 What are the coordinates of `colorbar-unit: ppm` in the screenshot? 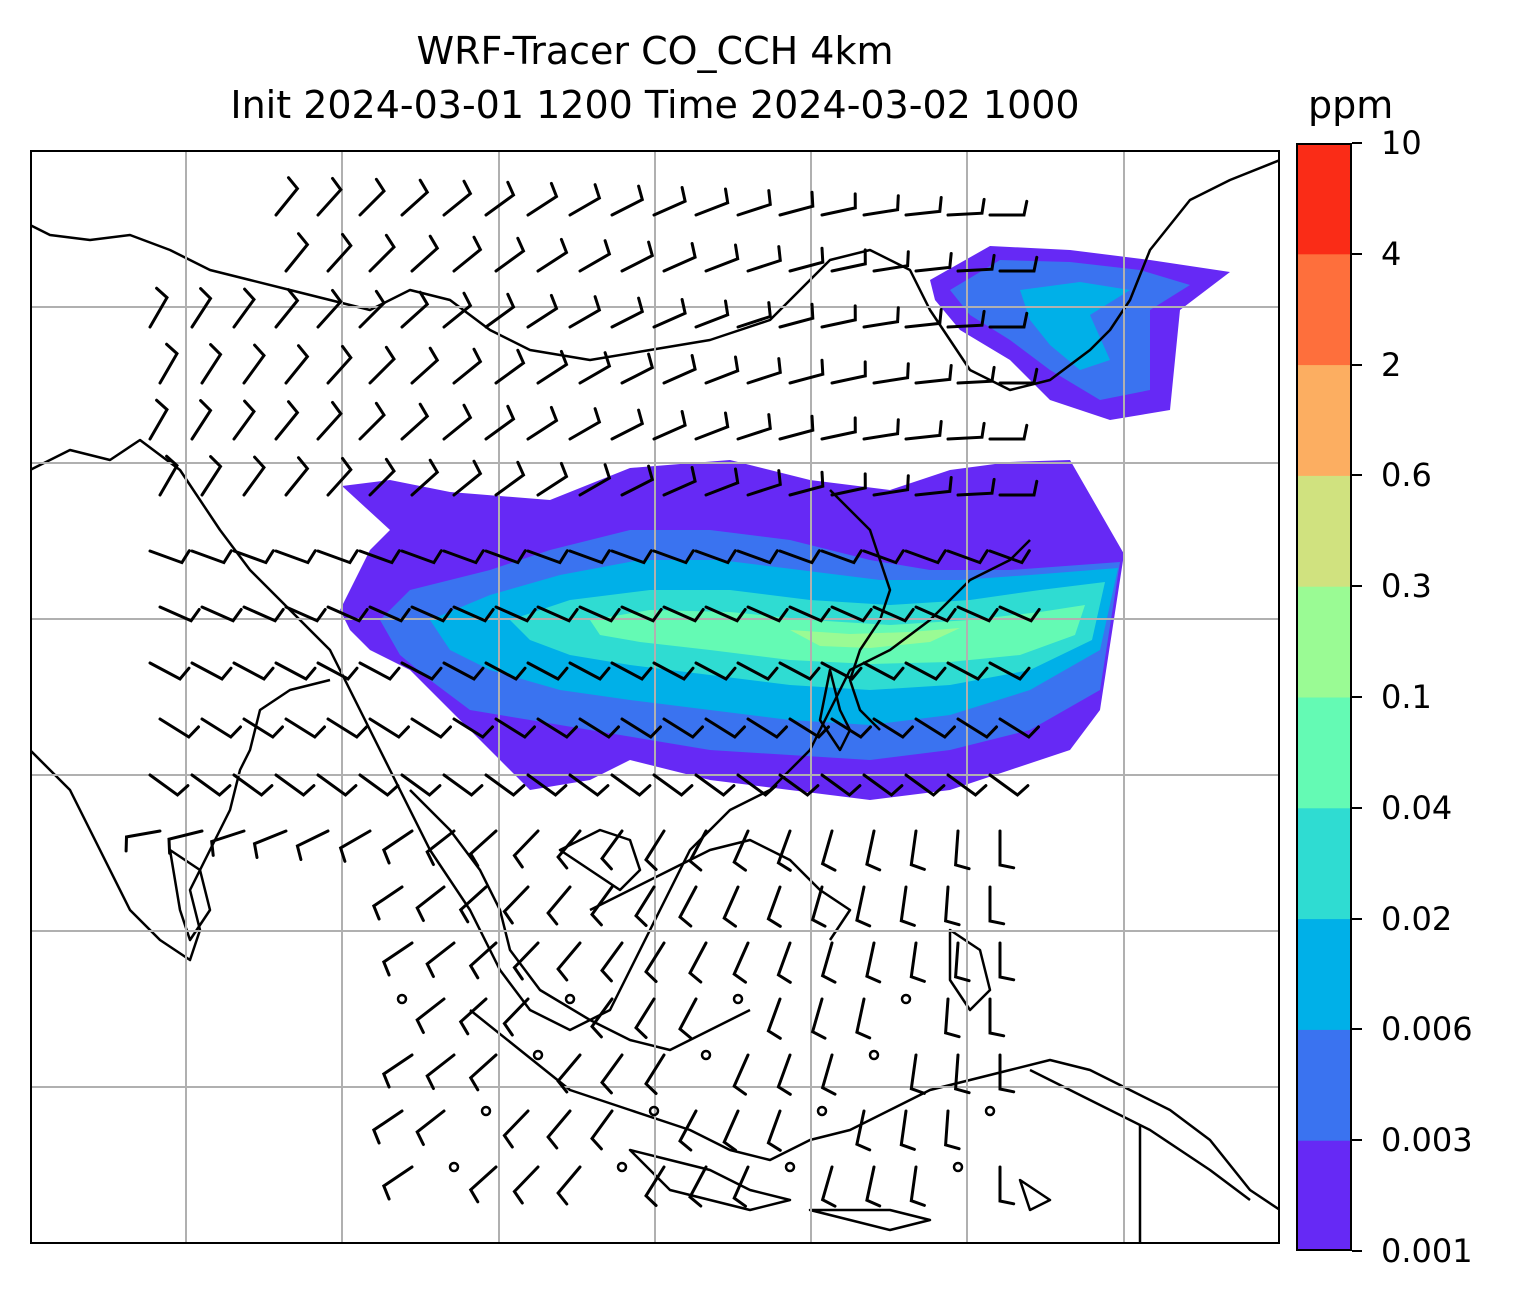 It's located at (1351, 105).